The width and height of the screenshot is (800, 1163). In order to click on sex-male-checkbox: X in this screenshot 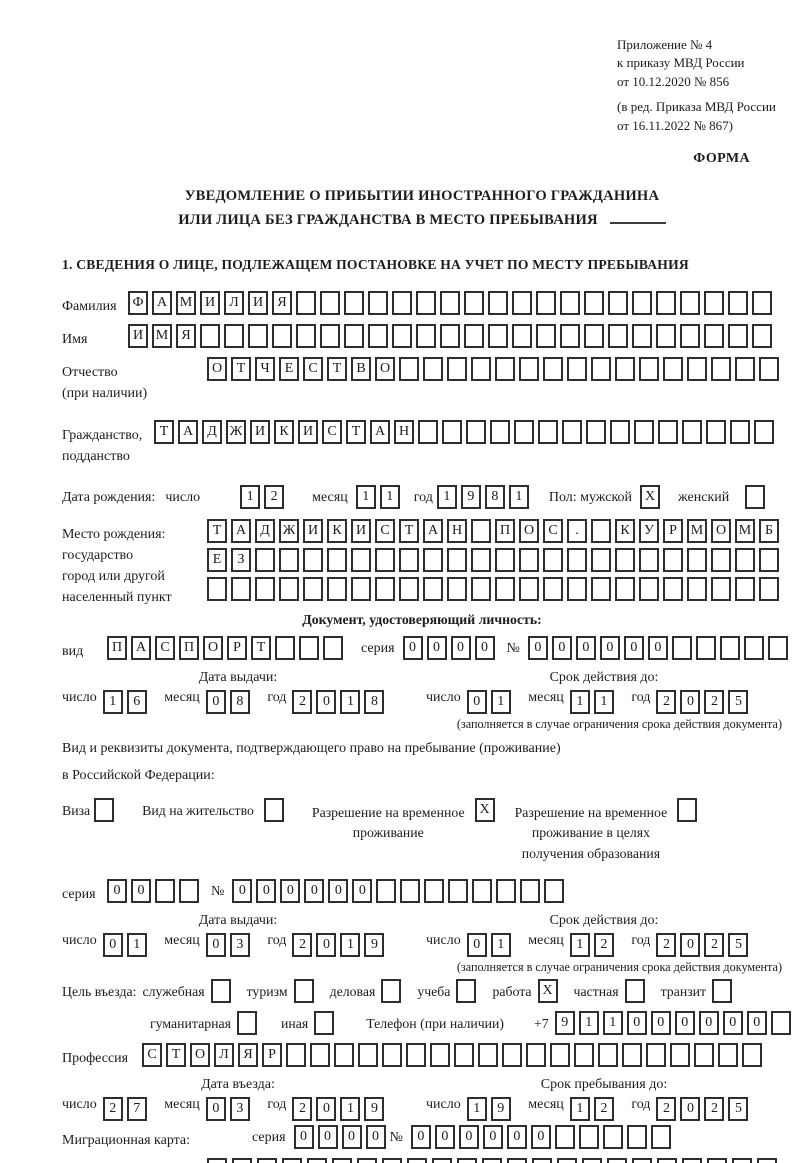, I will do `click(652, 497)`.